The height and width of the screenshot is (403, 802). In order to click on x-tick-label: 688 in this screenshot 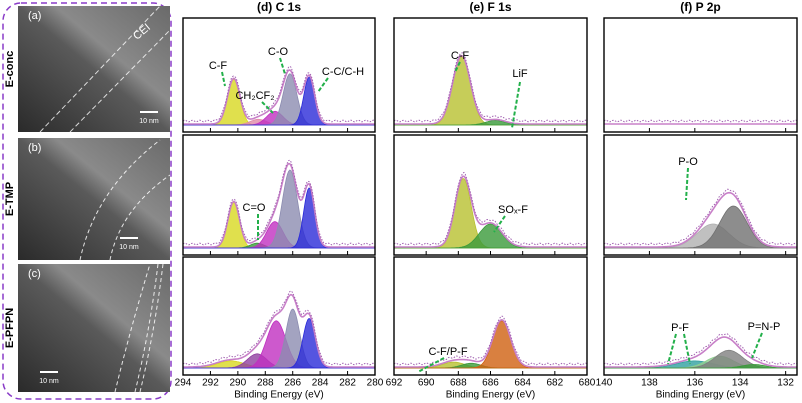, I will do `click(458, 383)`.